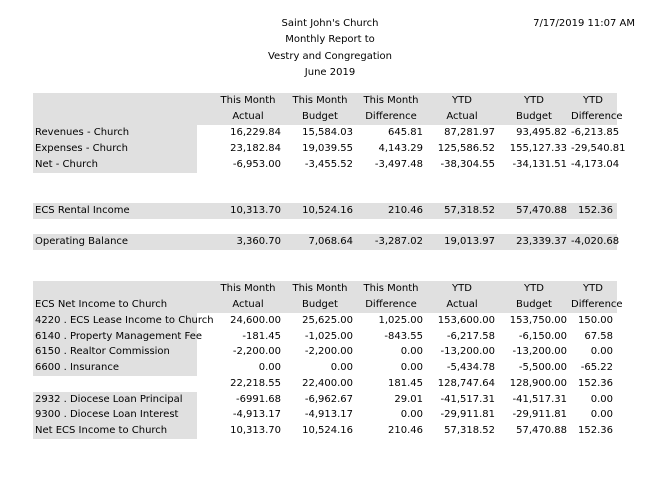 Image resolution: width=650 pixels, height=502 pixels. I want to click on cell-value: -6,953.00, so click(256, 164).